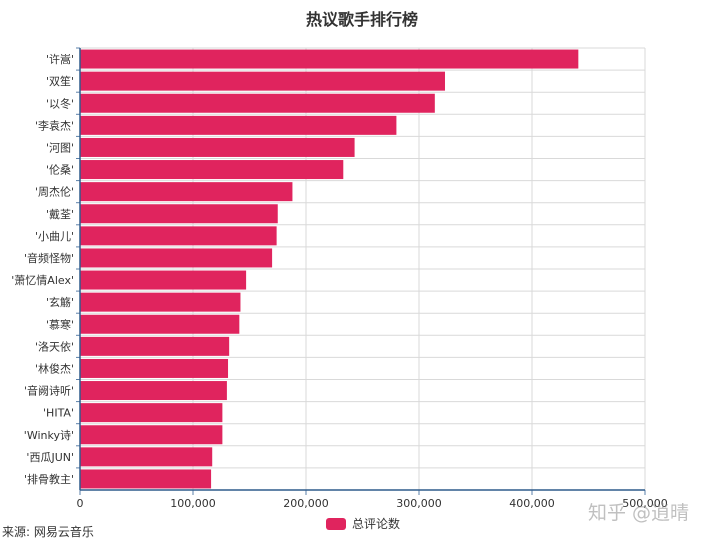  What do you see at coordinates (58, 413) in the screenshot?
I see `category-label: 'HITA'` at bounding box center [58, 413].